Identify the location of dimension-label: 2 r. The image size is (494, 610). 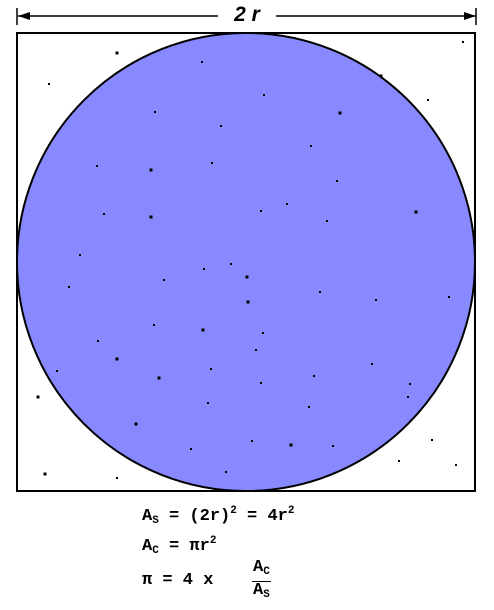
(247, 15).